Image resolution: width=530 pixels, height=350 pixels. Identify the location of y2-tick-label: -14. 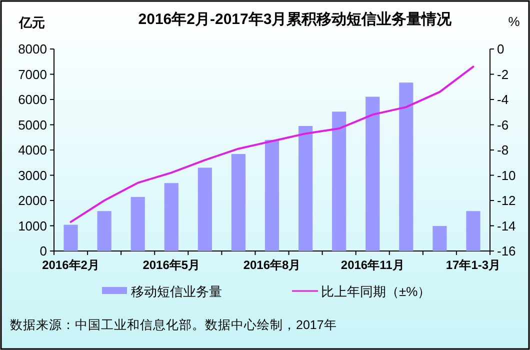
(506, 226).